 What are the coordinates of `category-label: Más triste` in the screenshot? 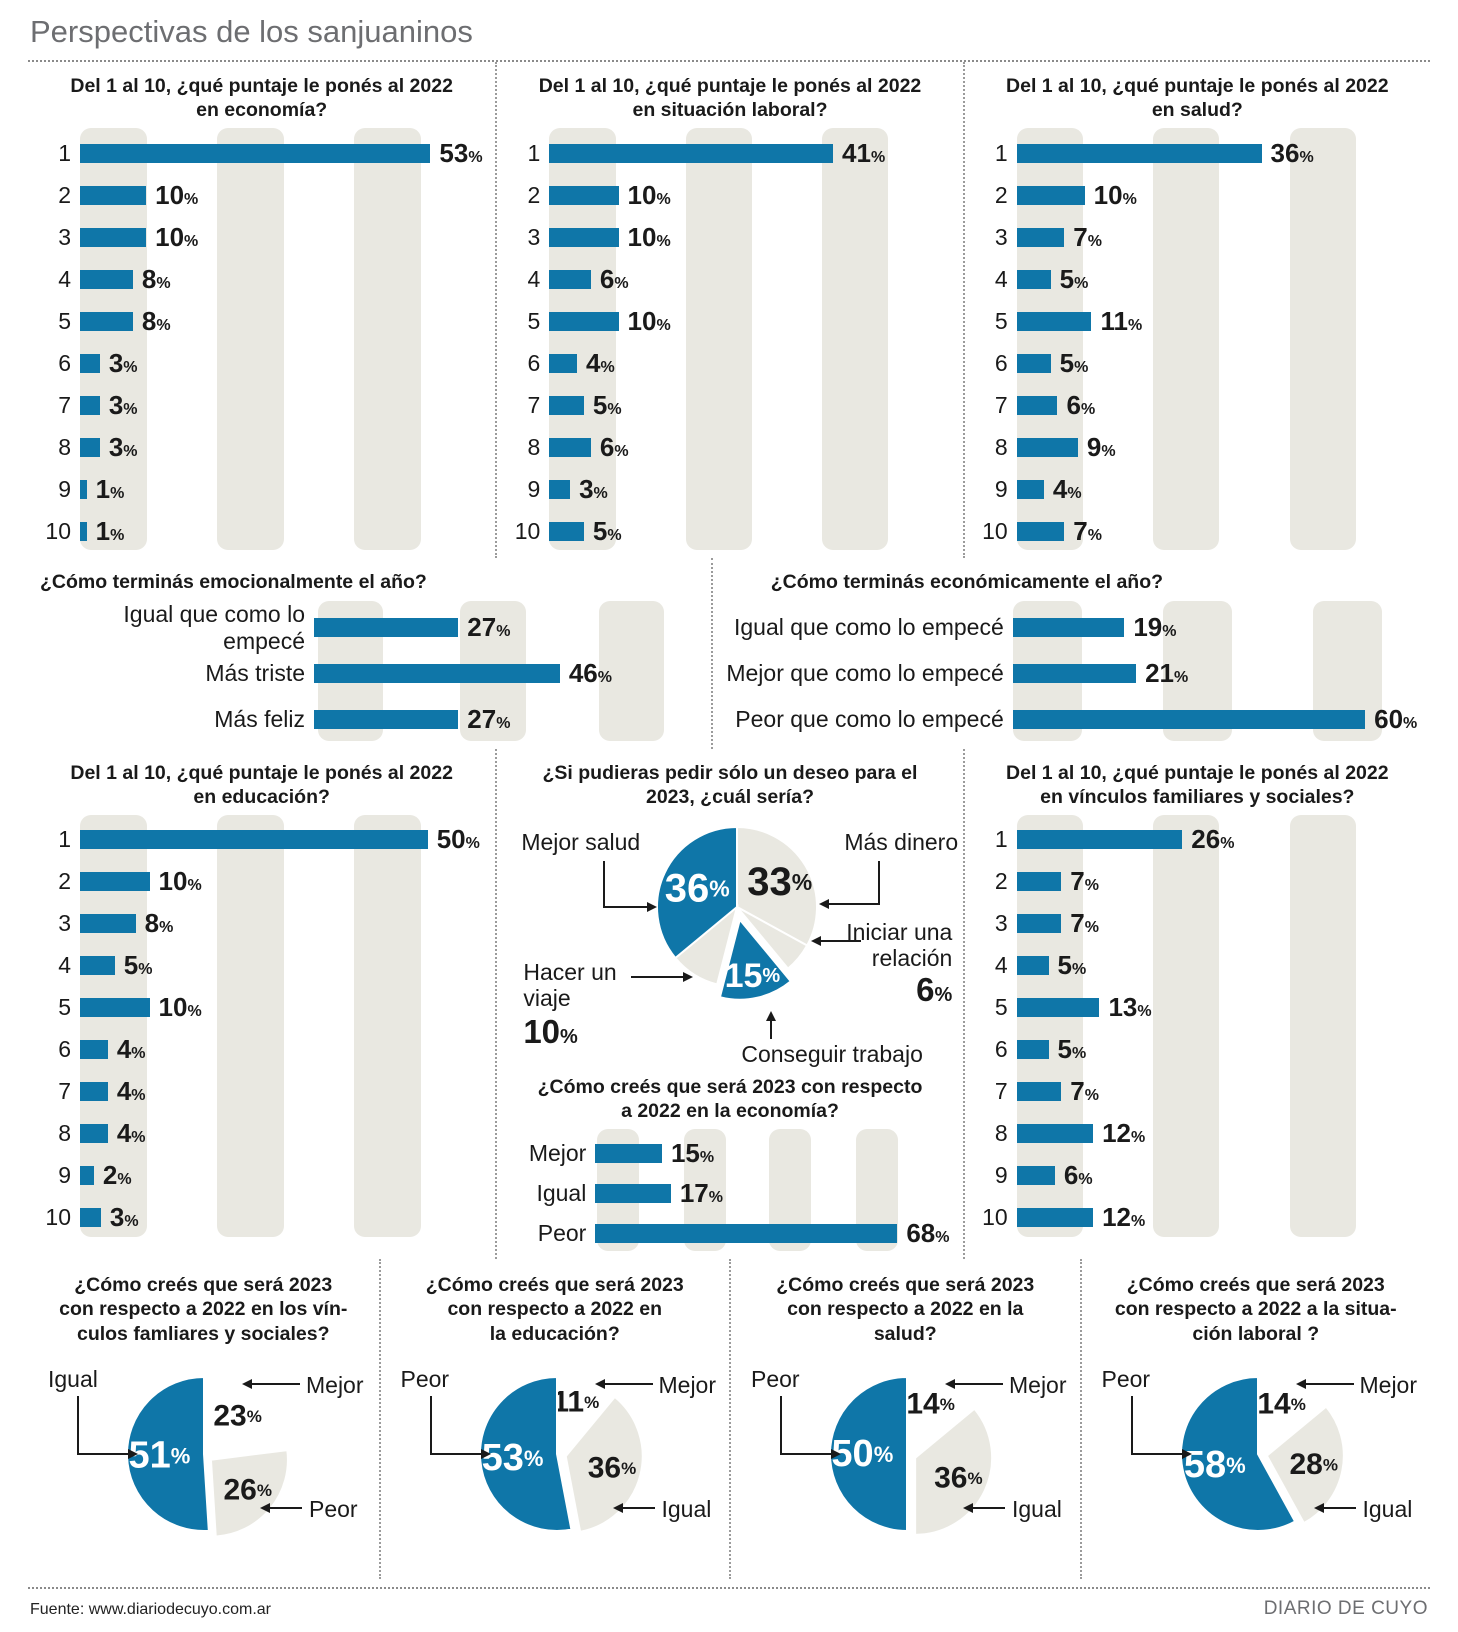 It's located at (255, 673).